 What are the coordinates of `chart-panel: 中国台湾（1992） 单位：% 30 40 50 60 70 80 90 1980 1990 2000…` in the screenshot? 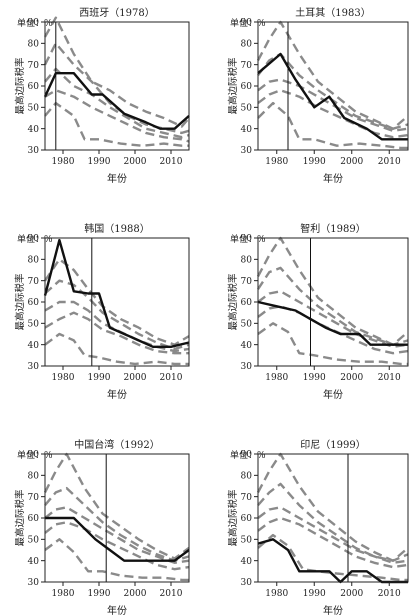 It's located at (102, 527).